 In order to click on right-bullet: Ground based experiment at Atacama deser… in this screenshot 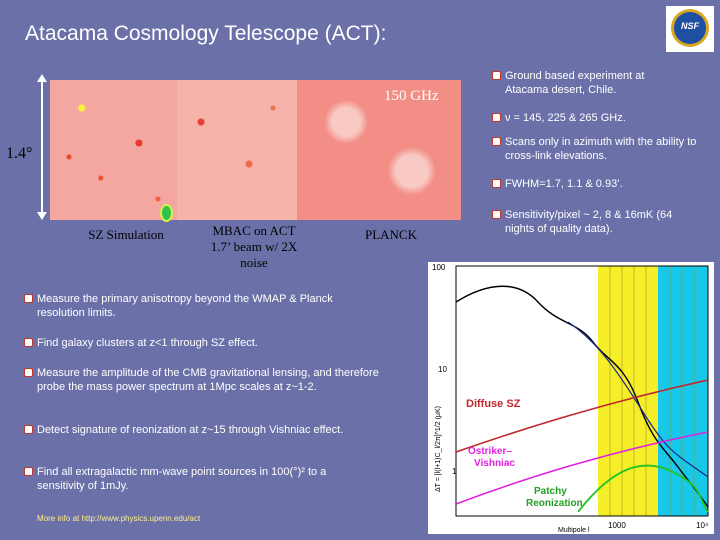, I will do `click(603, 83)`.